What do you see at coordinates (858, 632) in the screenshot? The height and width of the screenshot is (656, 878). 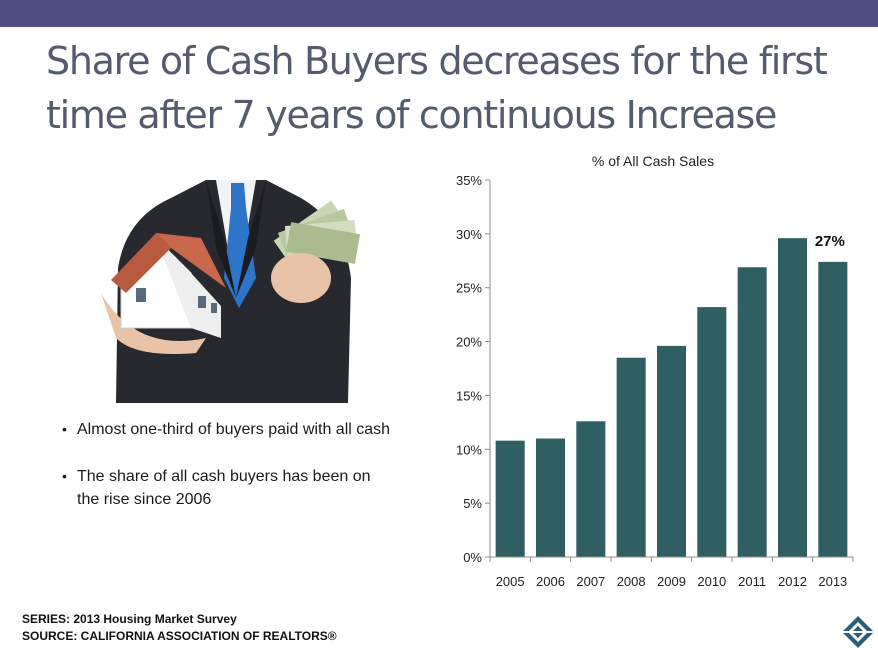 I see `realtors-logo-icon` at bounding box center [858, 632].